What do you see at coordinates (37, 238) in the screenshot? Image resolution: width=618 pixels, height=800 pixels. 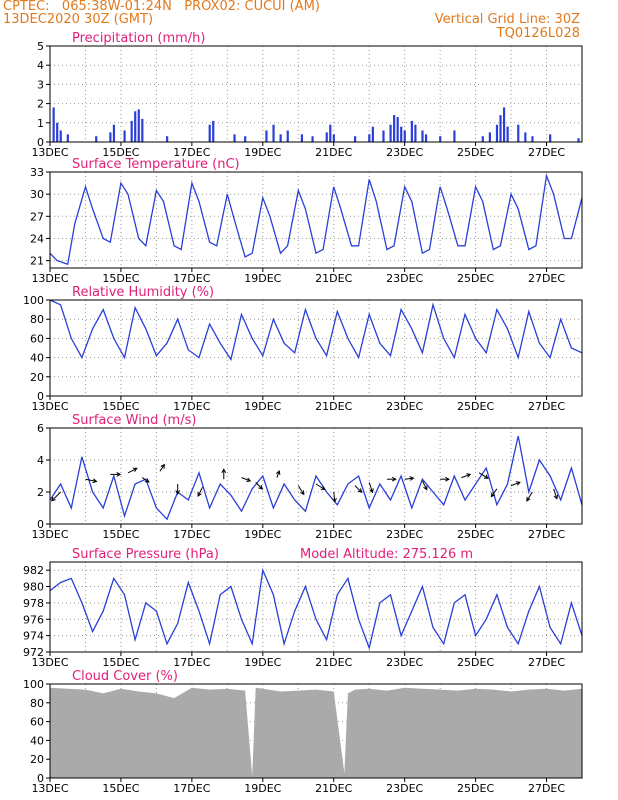 I see `y-tick-label: 24` at bounding box center [37, 238].